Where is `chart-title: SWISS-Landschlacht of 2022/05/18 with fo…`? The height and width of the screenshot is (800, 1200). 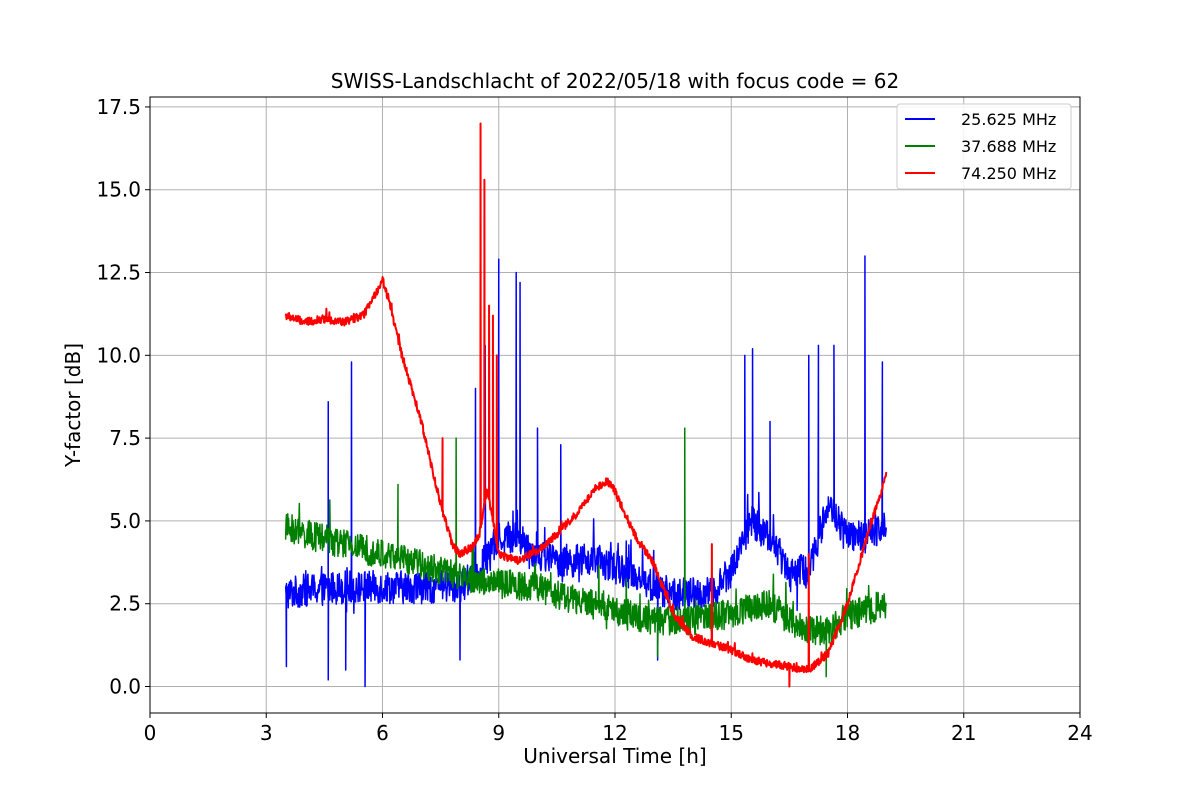 chart-title: SWISS-Landschlacht of 2022/05/18 with fo… is located at coordinates (615, 81).